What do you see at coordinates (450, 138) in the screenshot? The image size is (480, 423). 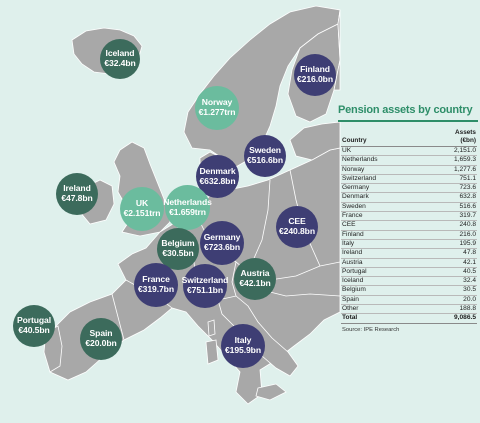 I see `column-header-assets: Assets (€bn)` at bounding box center [450, 138].